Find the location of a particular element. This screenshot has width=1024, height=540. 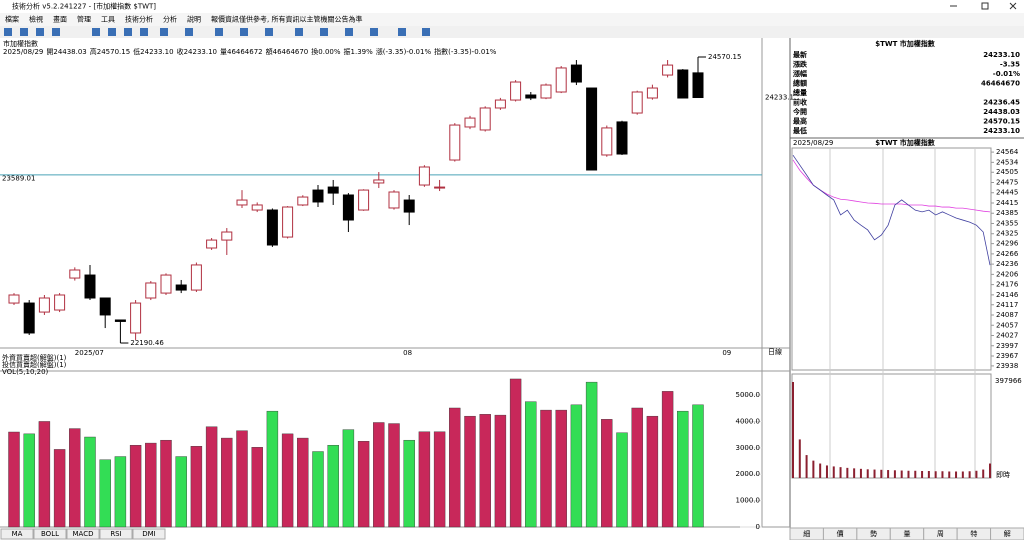

tab-label: 解 is located at coordinates (1007, 533).